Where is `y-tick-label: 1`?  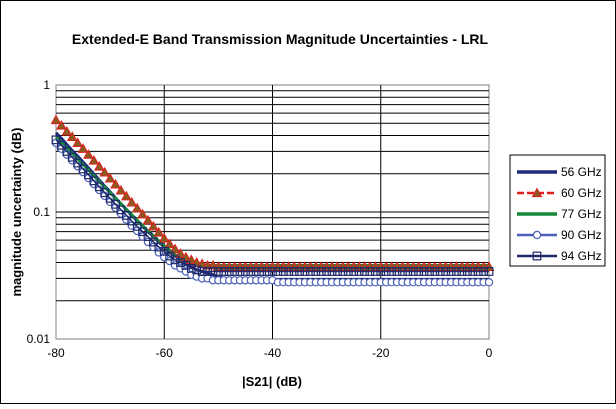 y-tick-label: 1 is located at coordinates (46, 85).